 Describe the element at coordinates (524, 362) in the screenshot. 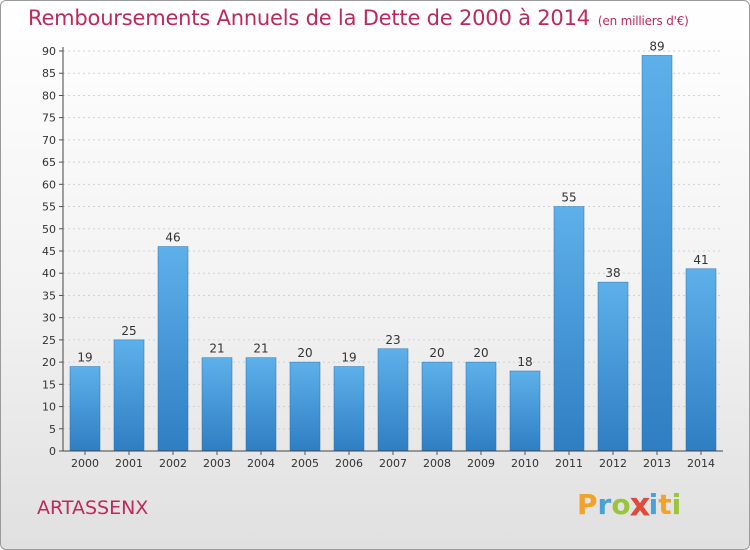

I see `data-label: 18` at that location.